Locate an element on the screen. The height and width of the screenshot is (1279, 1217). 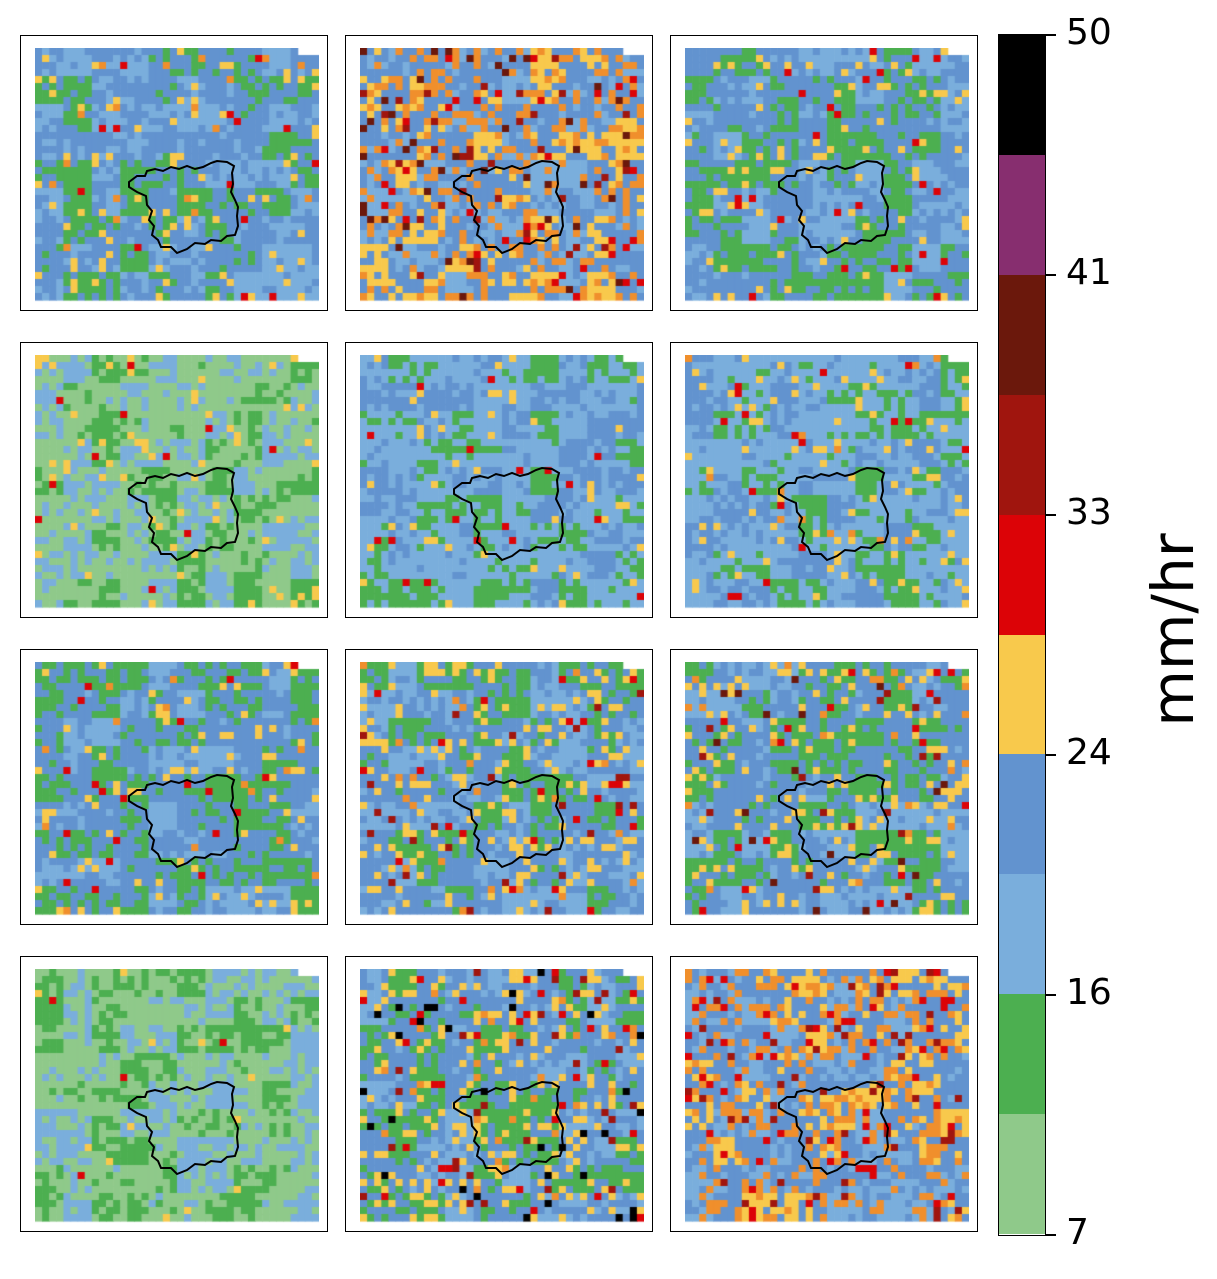
colorbar-tick-label: 24 is located at coordinates (1089, 752).